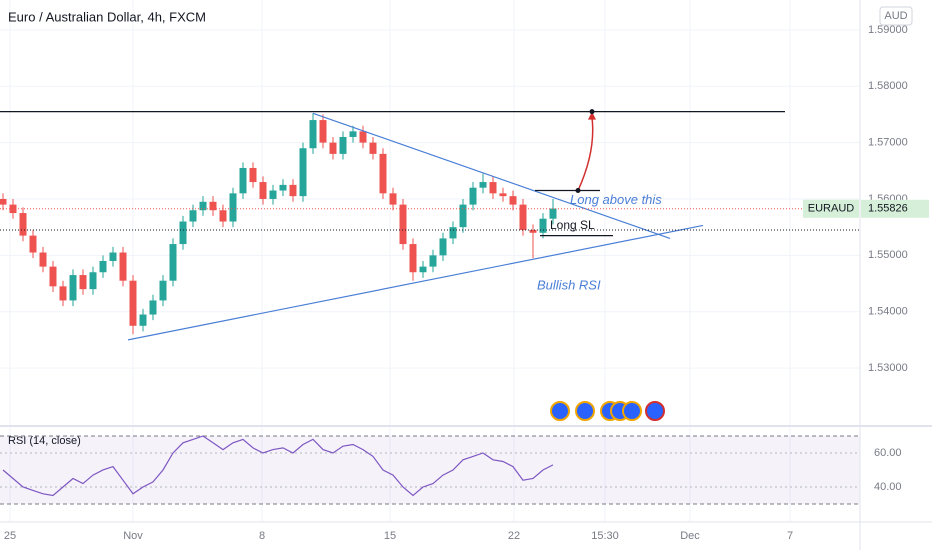 The image size is (932, 550). I want to click on last-price-box, so click(895, 208).